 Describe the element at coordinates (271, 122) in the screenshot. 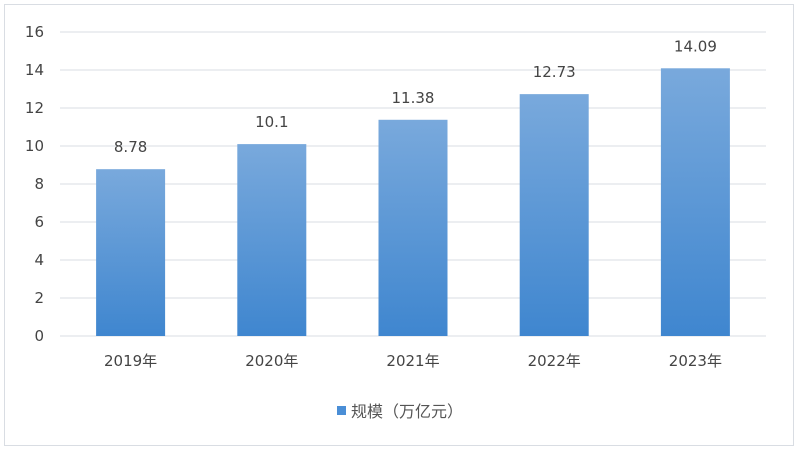

I see `data-label: 10.1` at that location.